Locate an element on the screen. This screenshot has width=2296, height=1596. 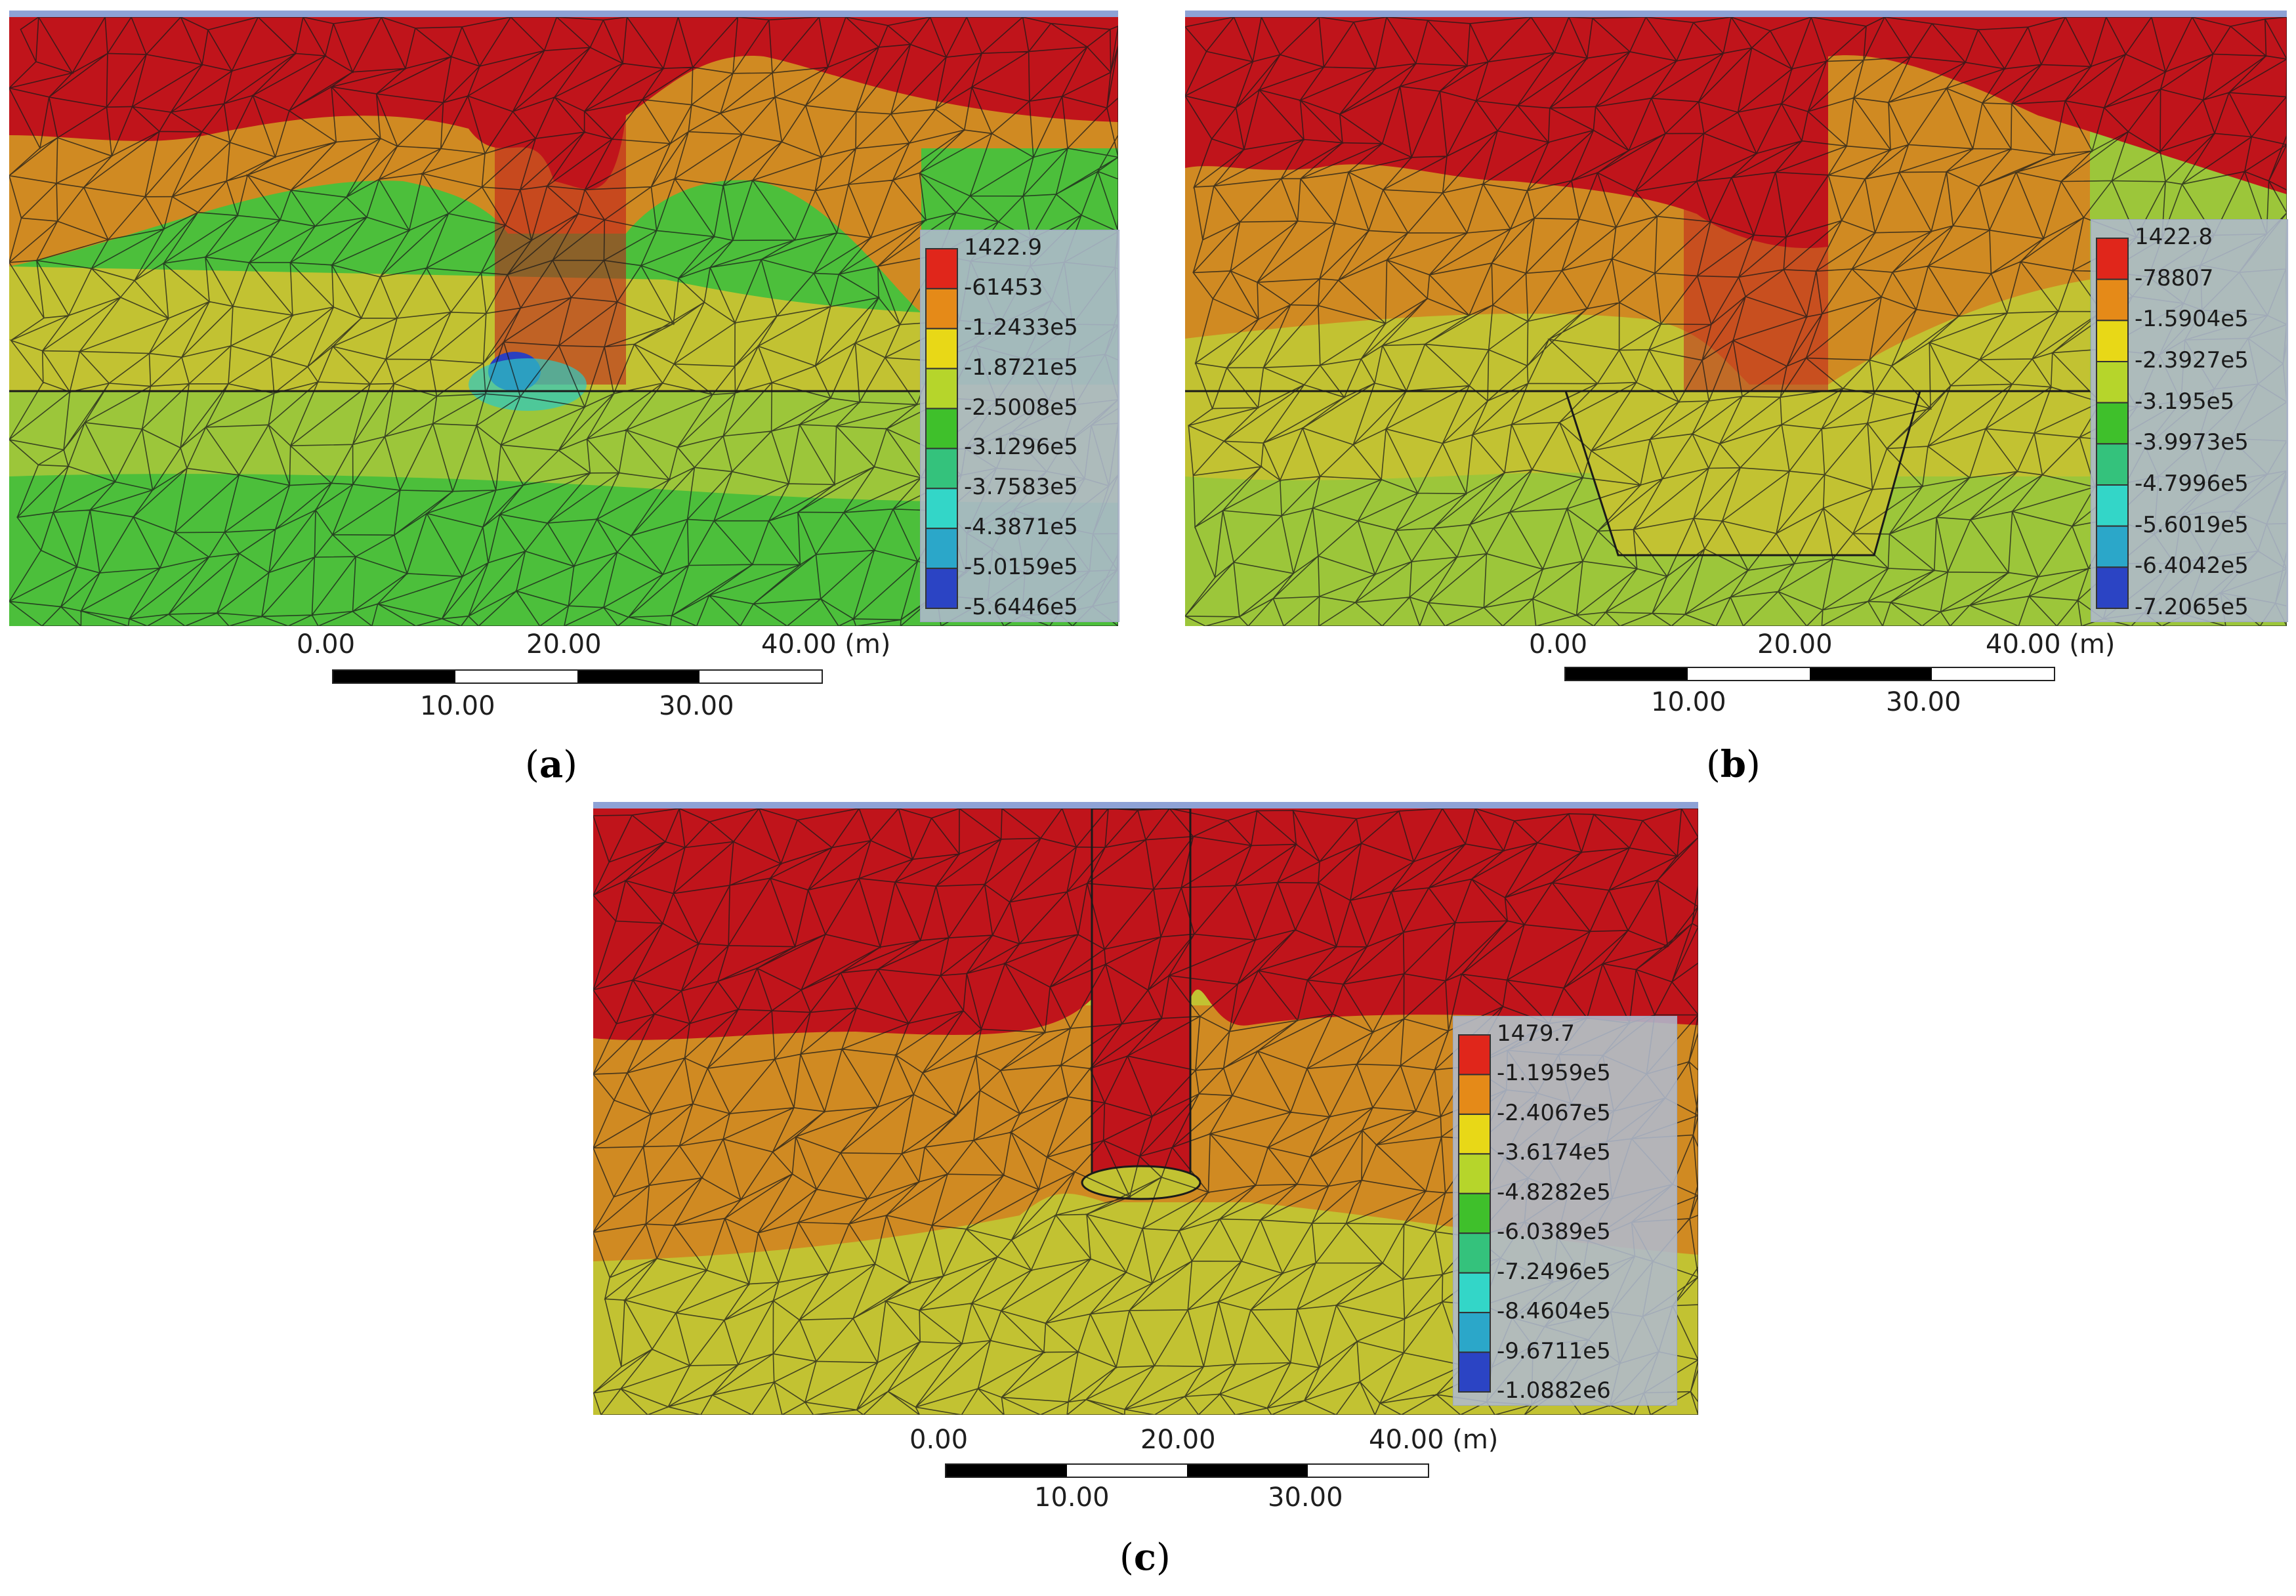
panel-c-caption: (c) is located at coordinates (1145, 1557).